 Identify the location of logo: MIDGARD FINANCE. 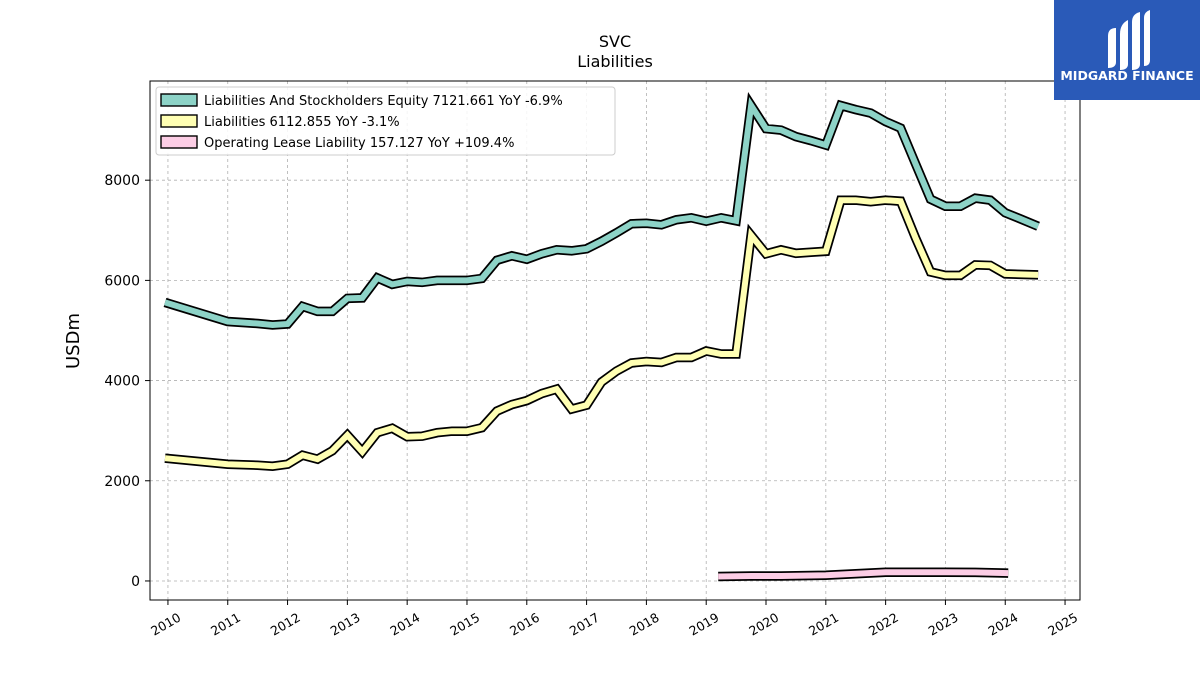
(1127, 50).